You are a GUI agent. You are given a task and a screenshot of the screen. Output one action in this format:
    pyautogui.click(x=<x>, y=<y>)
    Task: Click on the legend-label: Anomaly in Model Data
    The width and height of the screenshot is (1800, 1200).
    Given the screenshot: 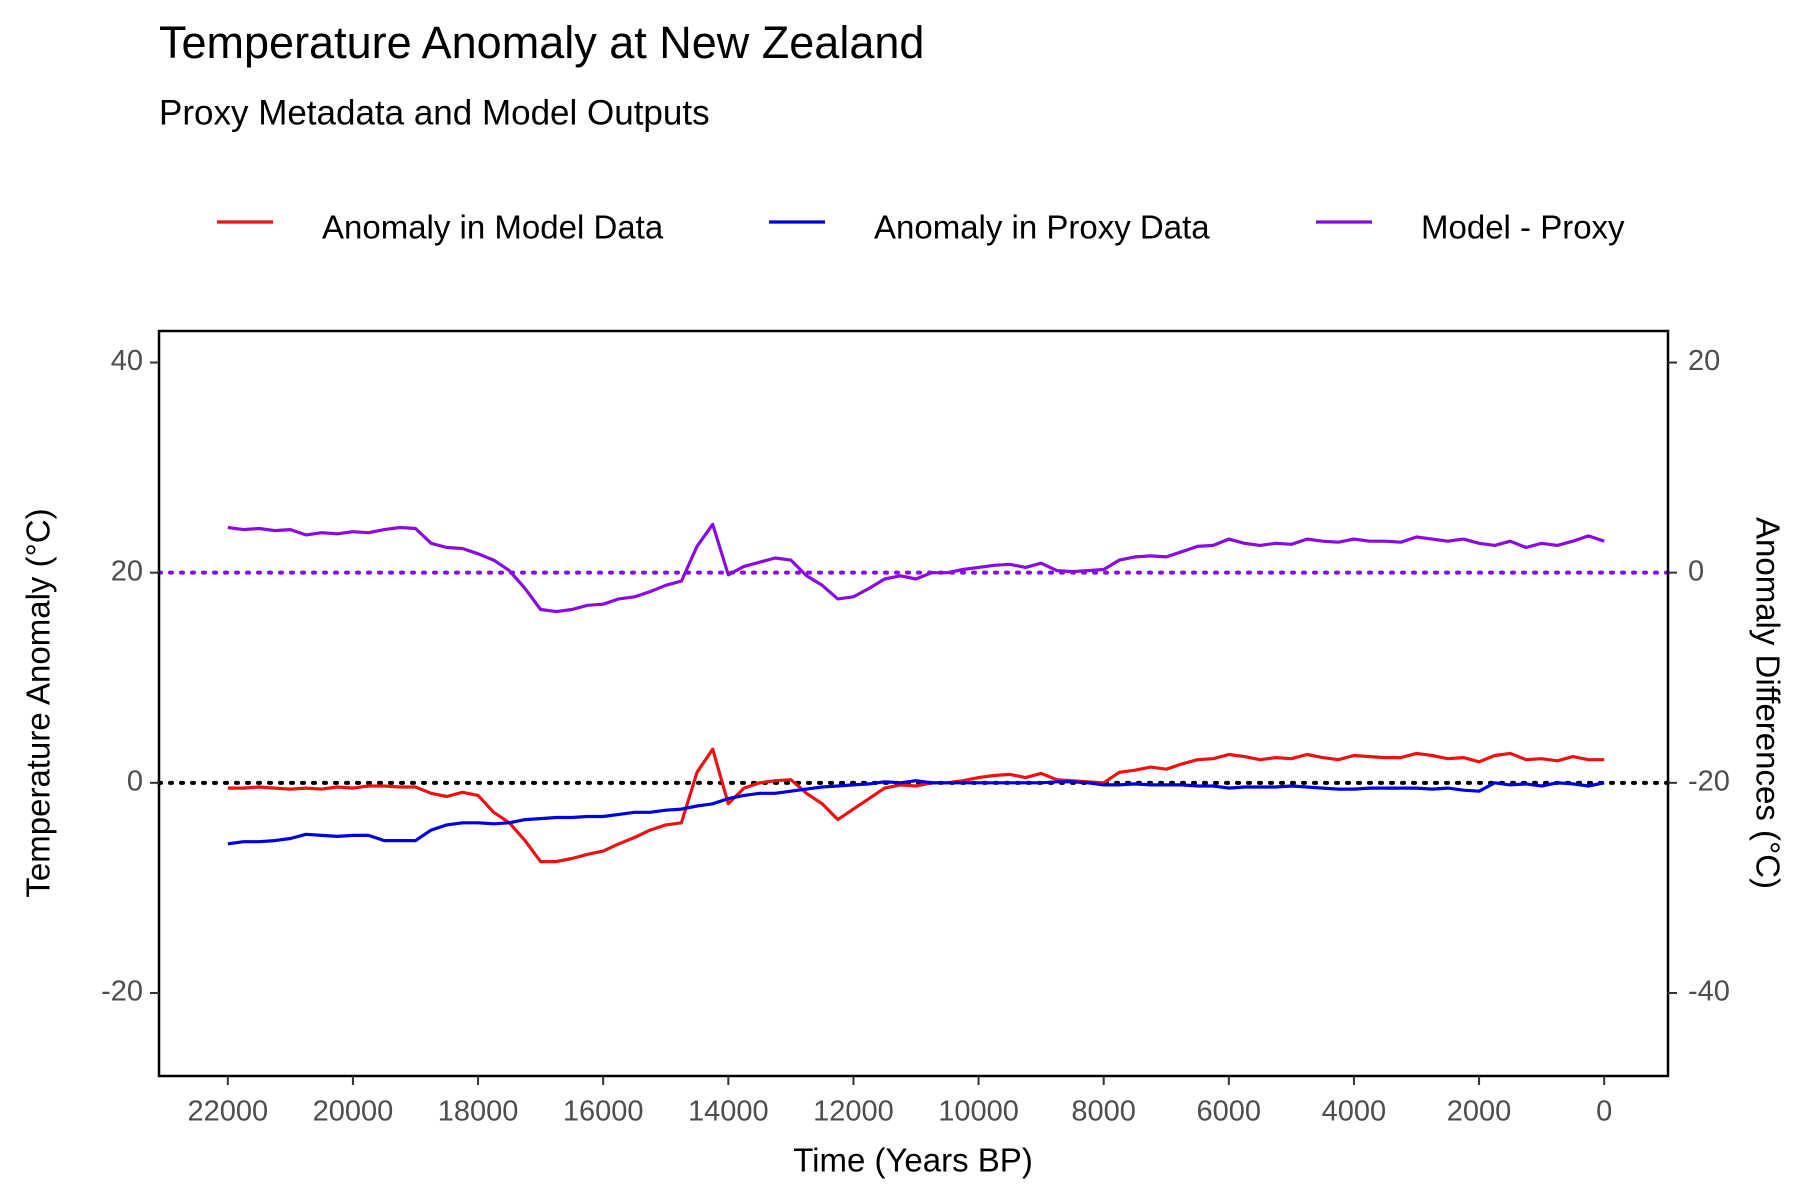 What is the action you would take?
    pyautogui.click(x=493, y=227)
    